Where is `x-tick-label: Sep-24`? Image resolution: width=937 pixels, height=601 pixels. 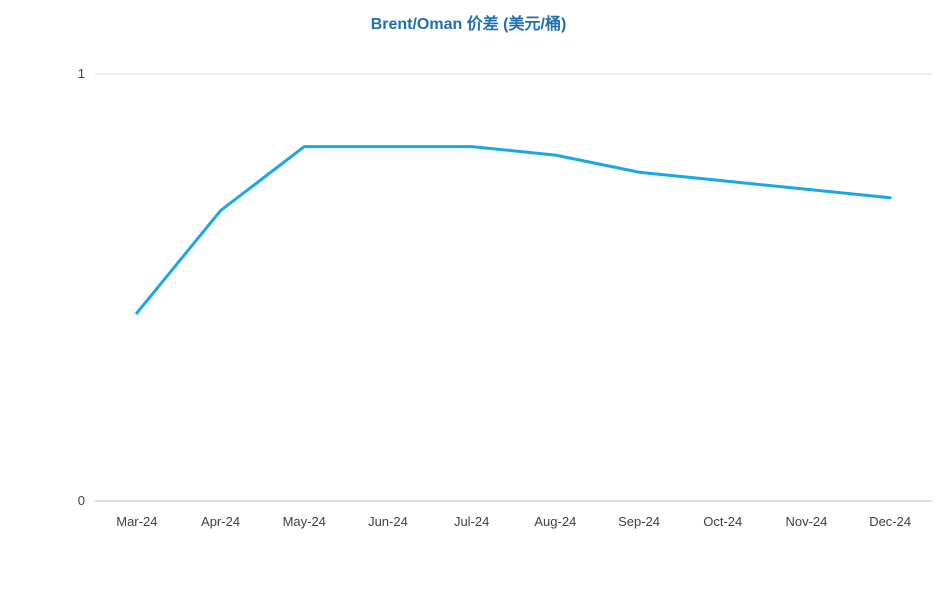
x-tick-label: Sep-24 is located at coordinates (639, 521).